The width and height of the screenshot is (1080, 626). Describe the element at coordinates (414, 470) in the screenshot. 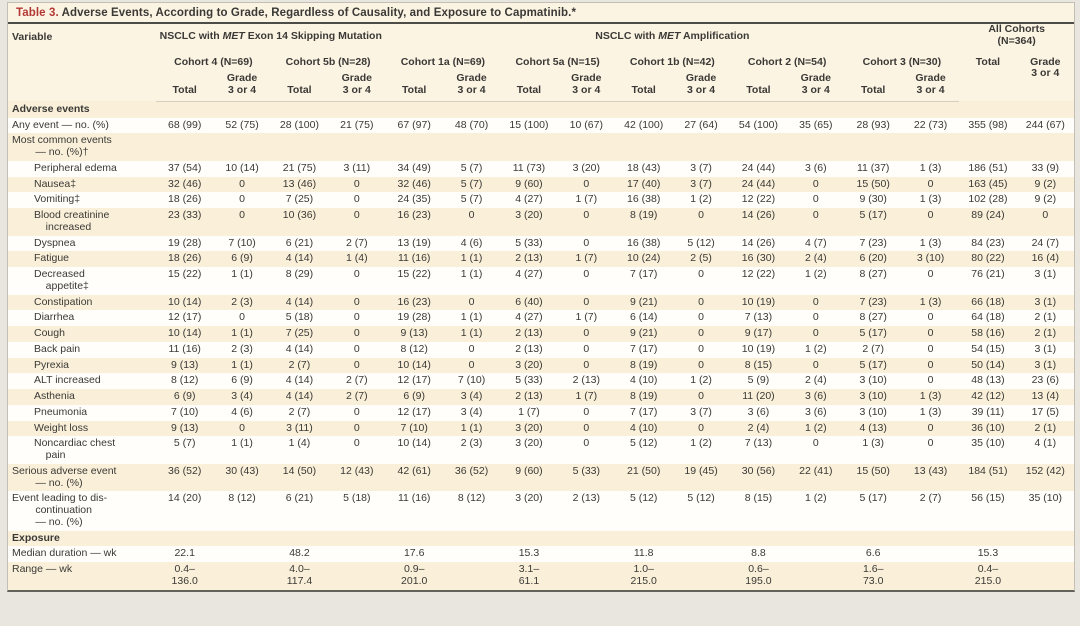

I see `cell-value: 42 (61)` at that location.